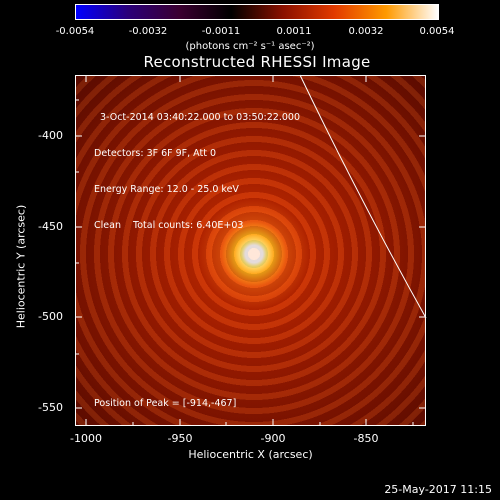 The width and height of the screenshot is (500, 500). What do you see at coordinates (180, 438) in the screenshot?
I see `x-tick-label: -950` at bounding box center [180, 438].